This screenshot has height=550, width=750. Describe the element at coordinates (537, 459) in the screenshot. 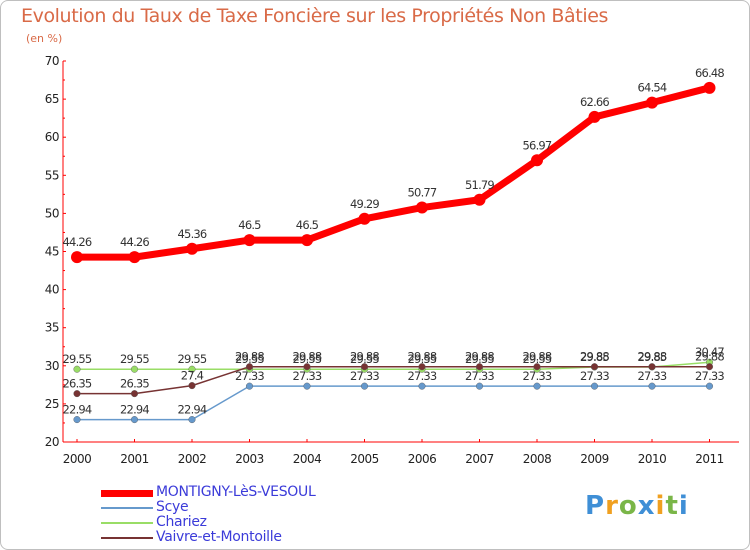

I see `x-tick-label: 2008` at that location.